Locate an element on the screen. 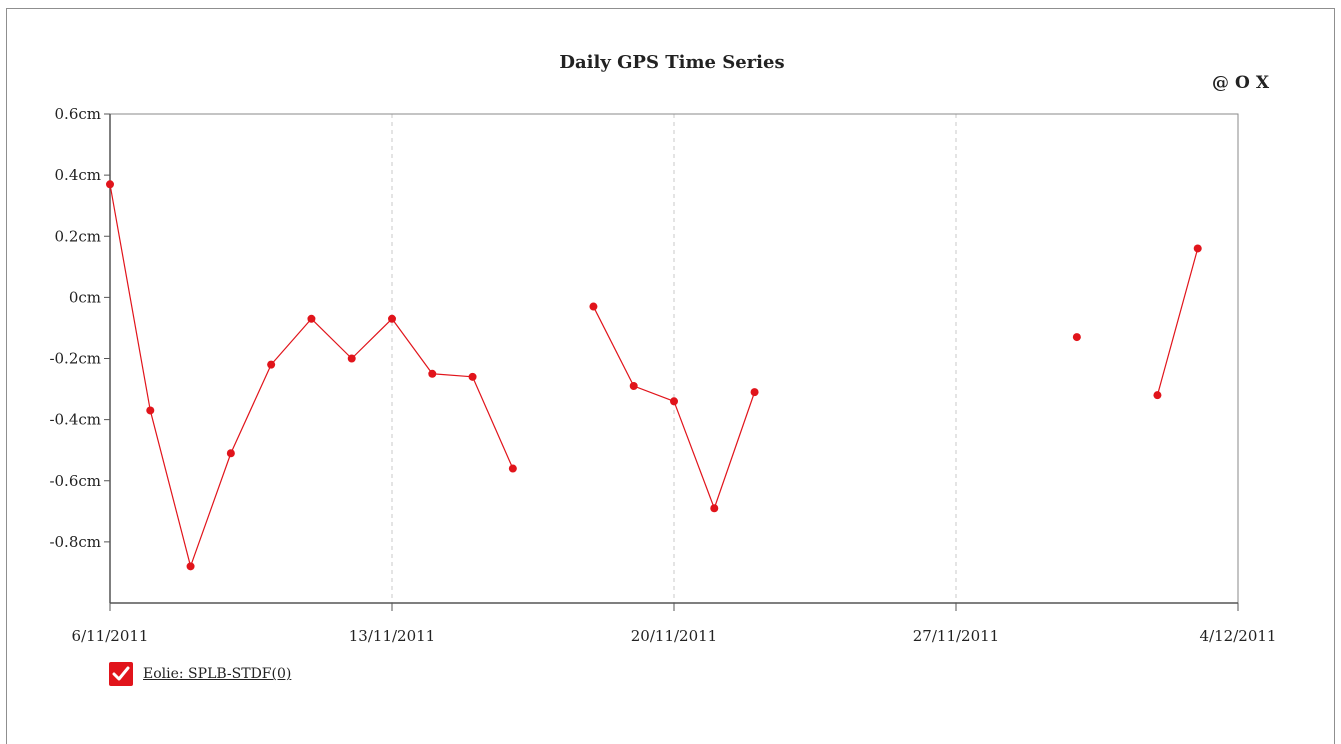 The width and height of the screenshot is (1341, 744). check-icon is located at coordinates (121, 673).